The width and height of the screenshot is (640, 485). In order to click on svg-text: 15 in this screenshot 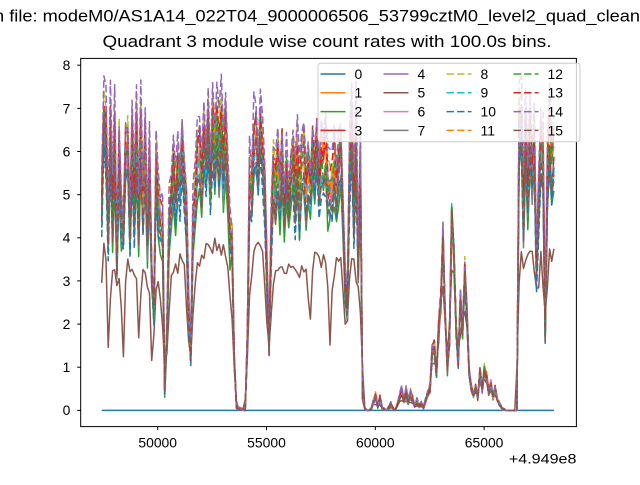, I will do `click(556, 130)`.